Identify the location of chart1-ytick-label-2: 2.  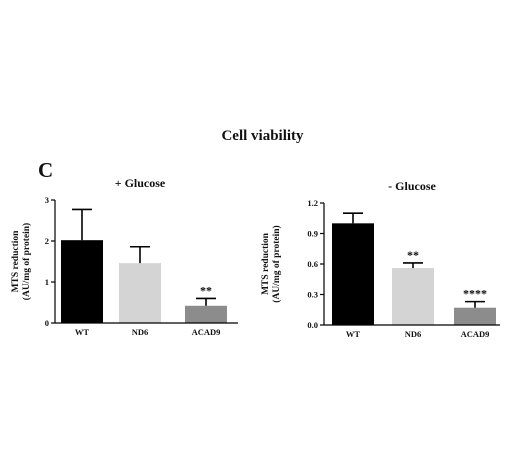
(47, 241).